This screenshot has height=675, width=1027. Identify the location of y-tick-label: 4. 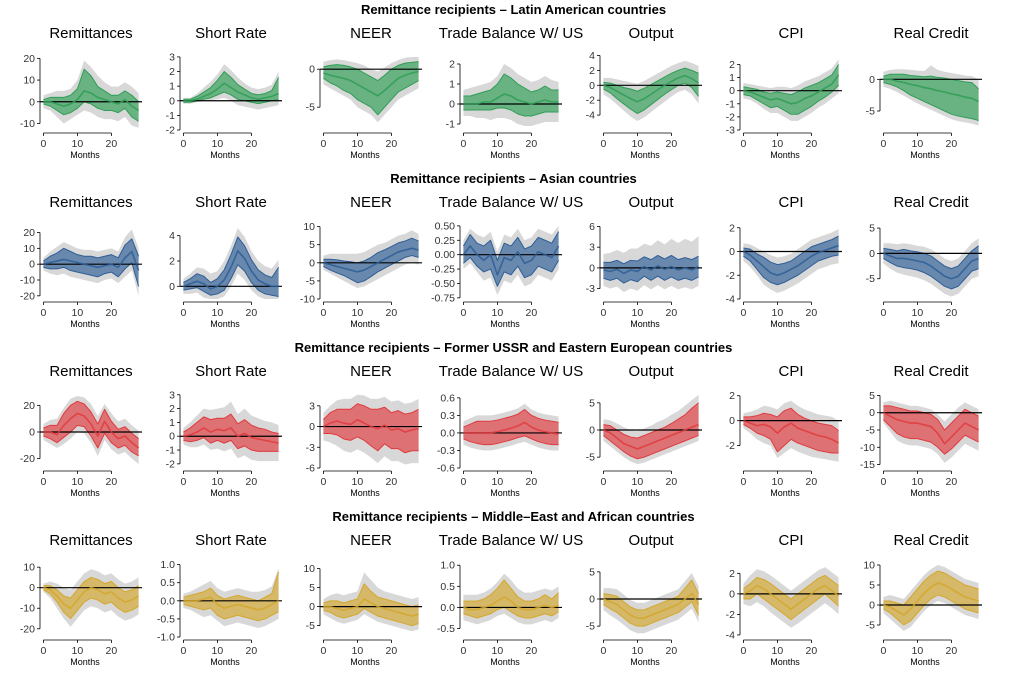
(172, 236).